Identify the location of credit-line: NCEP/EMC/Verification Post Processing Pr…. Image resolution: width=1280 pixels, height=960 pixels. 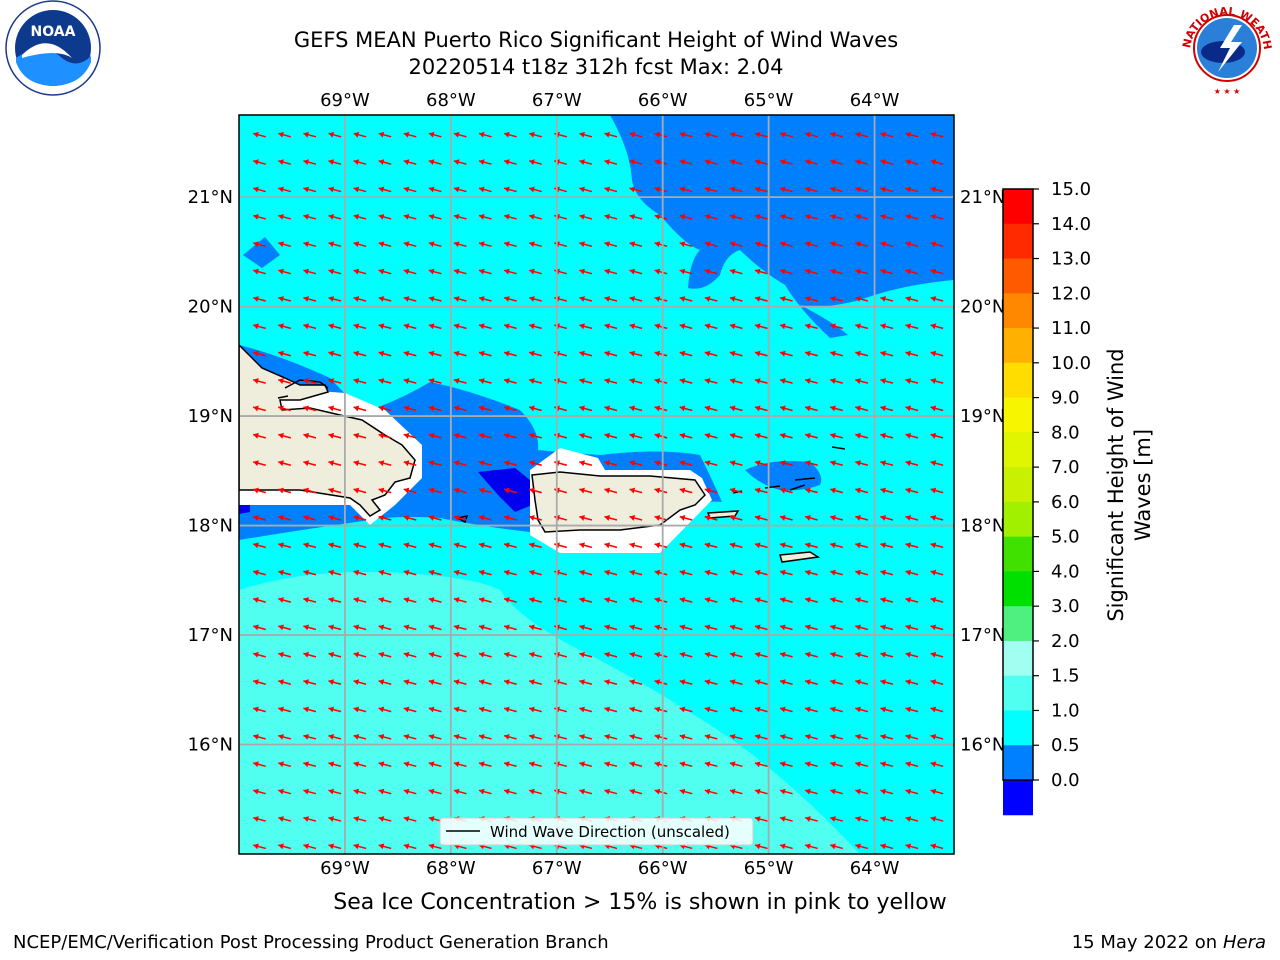
(311, 942).